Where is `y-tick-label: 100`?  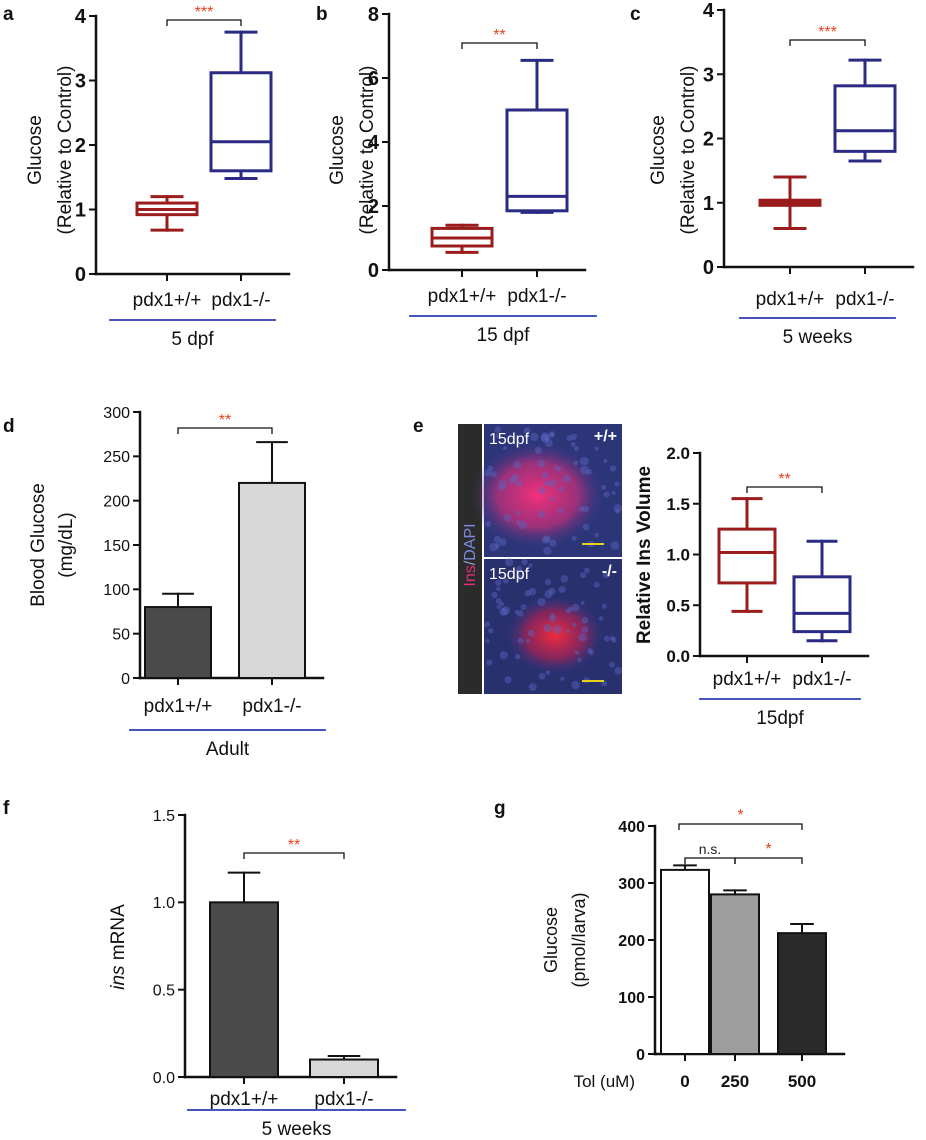 y-tick-label: 100 is located at coordinates (631, 998).